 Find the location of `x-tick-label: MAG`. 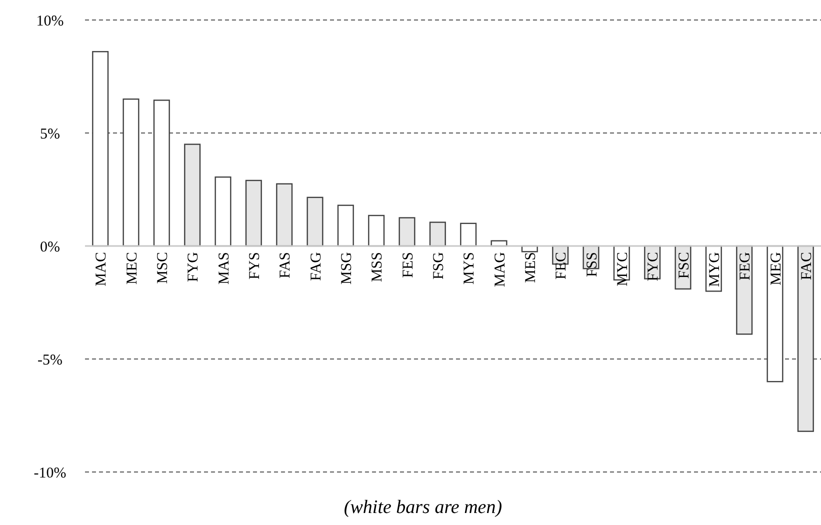

x-tick-label: MAG is located at coordinates (500, 270).